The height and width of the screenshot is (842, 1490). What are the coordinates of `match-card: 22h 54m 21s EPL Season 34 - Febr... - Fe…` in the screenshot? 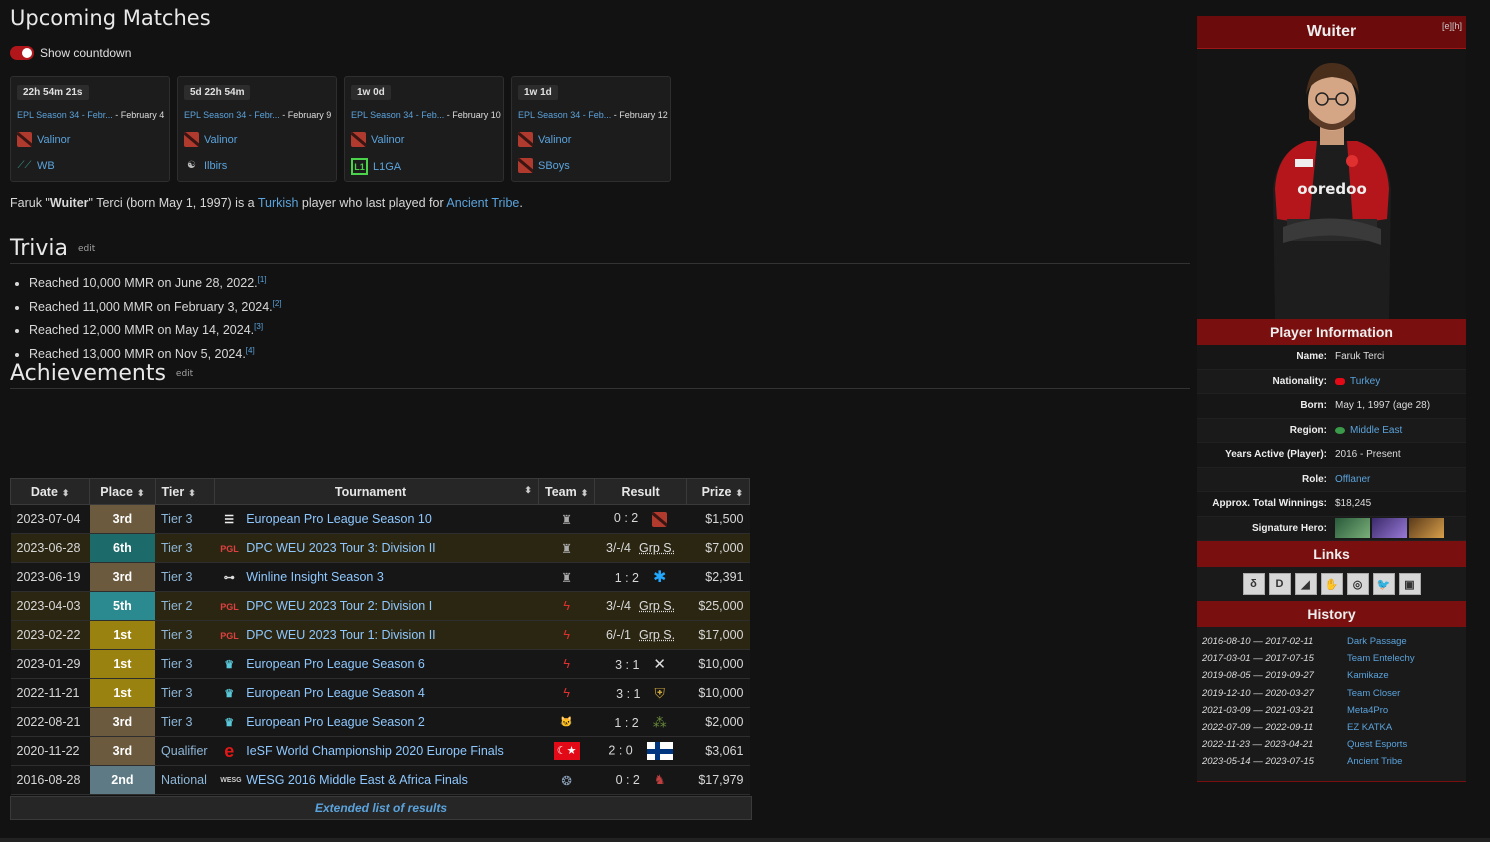 It's located at (90, 129).